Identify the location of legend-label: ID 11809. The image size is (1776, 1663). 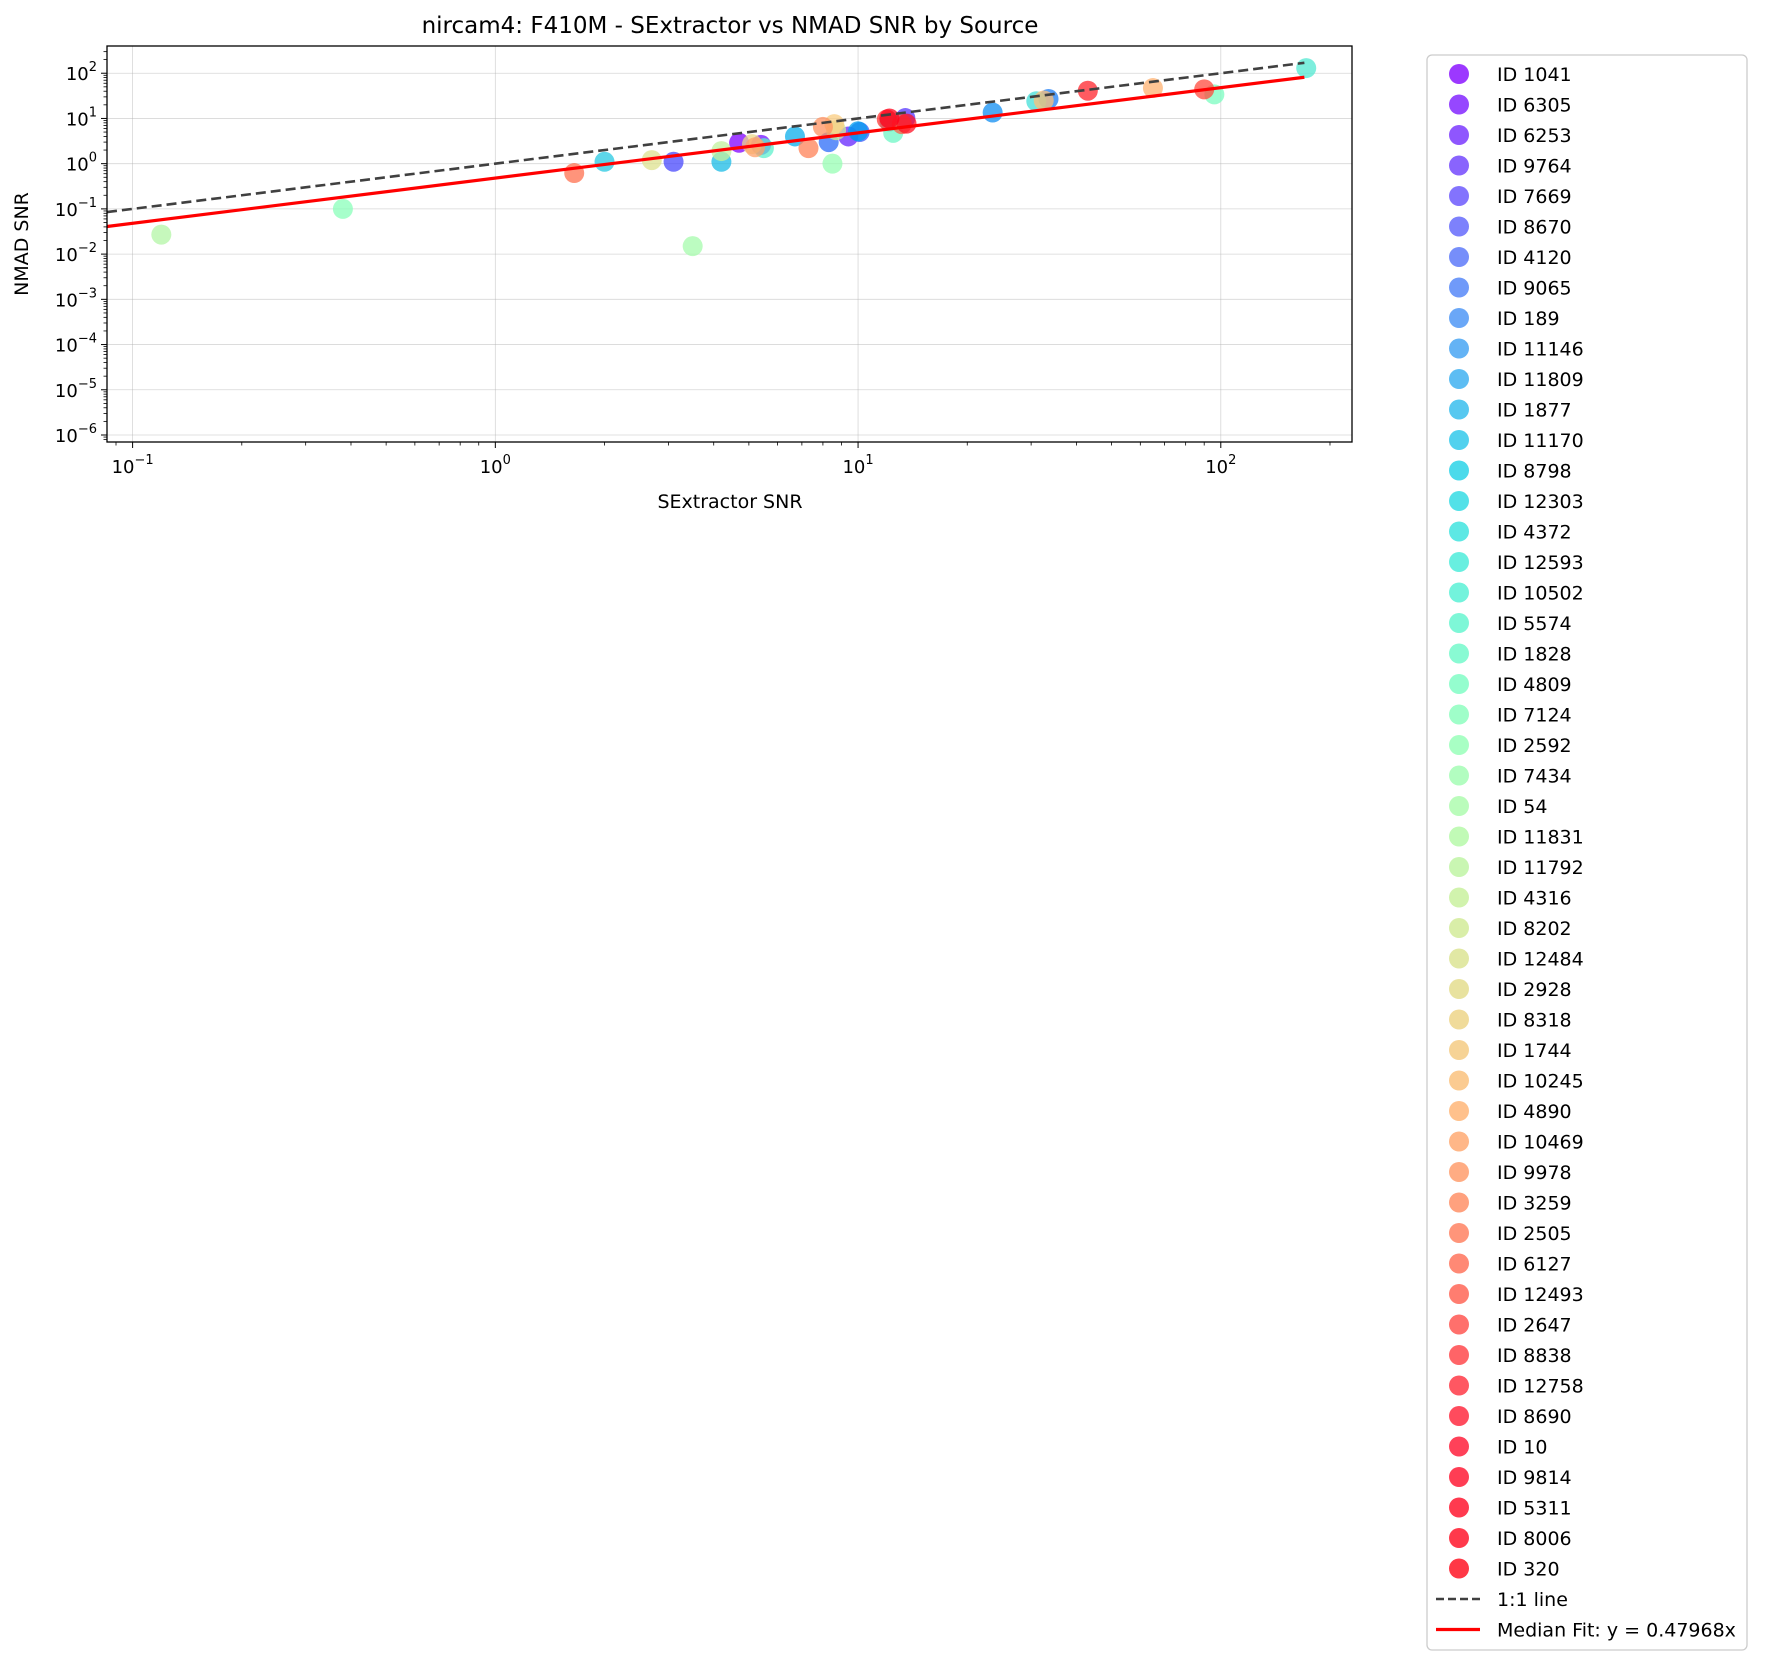
(1540, 380).